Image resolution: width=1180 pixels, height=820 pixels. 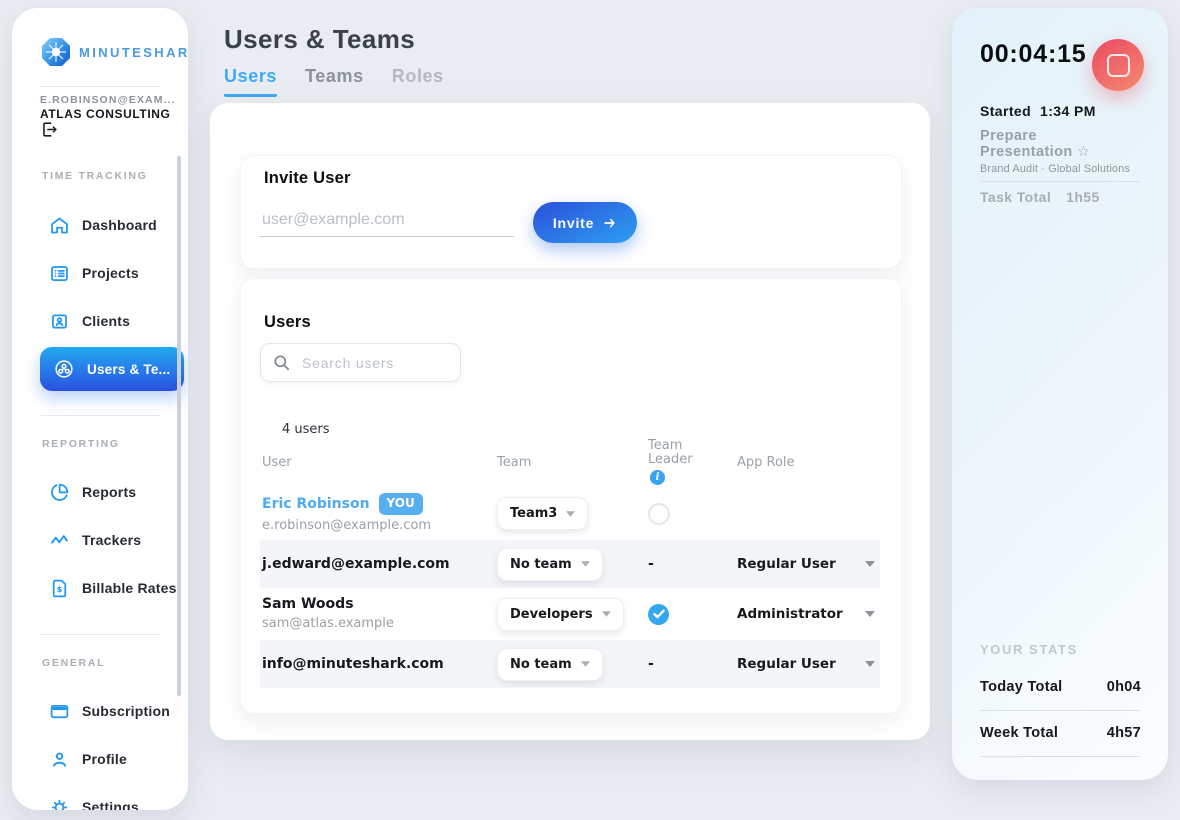 I want to click on sidebar-item-settings: Settings, so click(x=107, y=798).